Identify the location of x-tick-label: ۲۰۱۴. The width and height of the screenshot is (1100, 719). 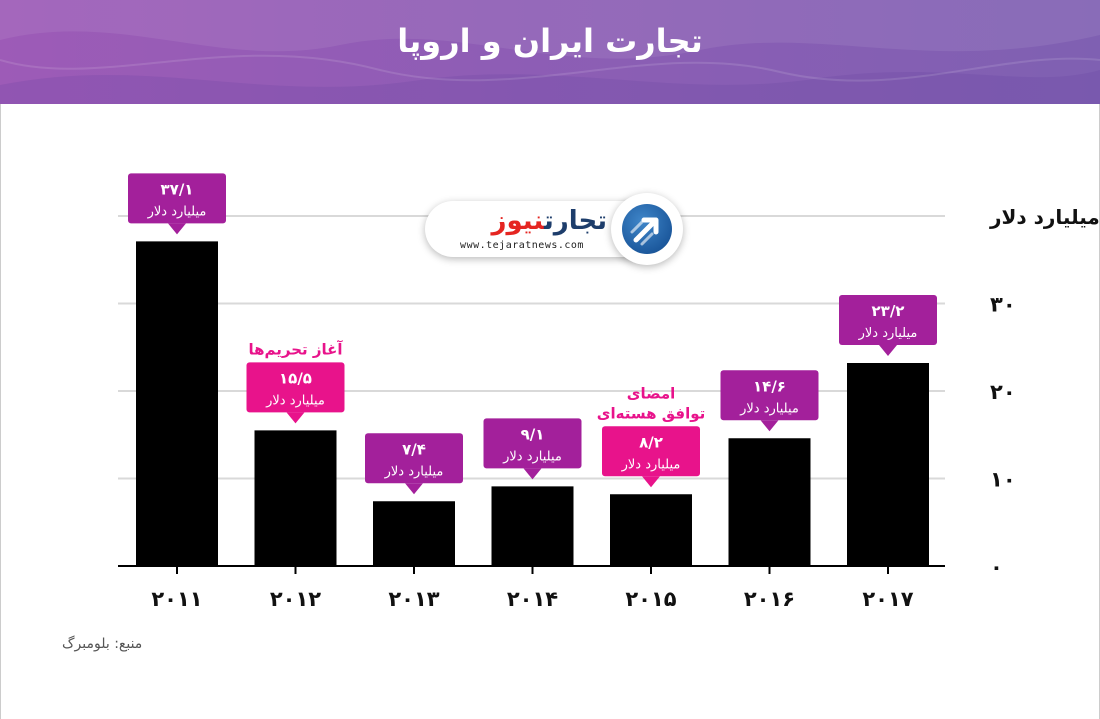
(532, 599).